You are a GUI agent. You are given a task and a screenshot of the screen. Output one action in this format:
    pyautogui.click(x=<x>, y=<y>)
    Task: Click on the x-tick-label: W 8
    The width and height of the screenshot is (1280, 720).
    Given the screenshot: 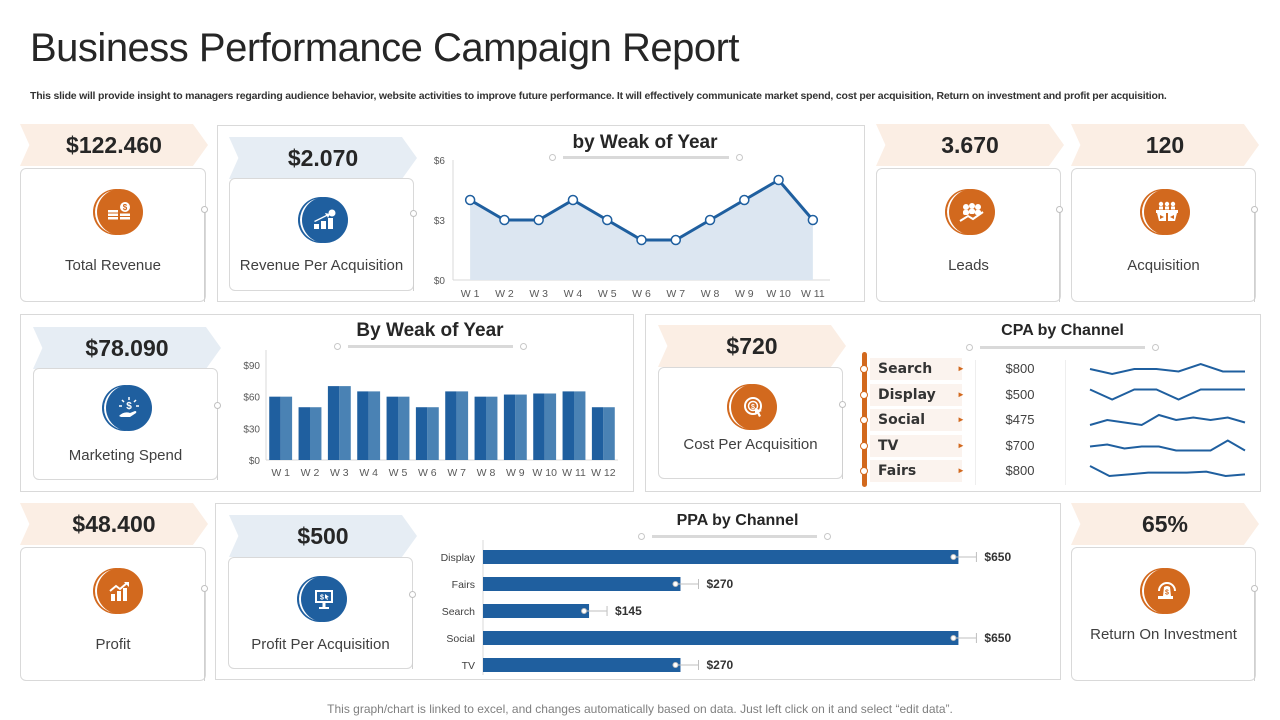 What is the action you would take?
    pyautogui.click(x=710, y=294)
    